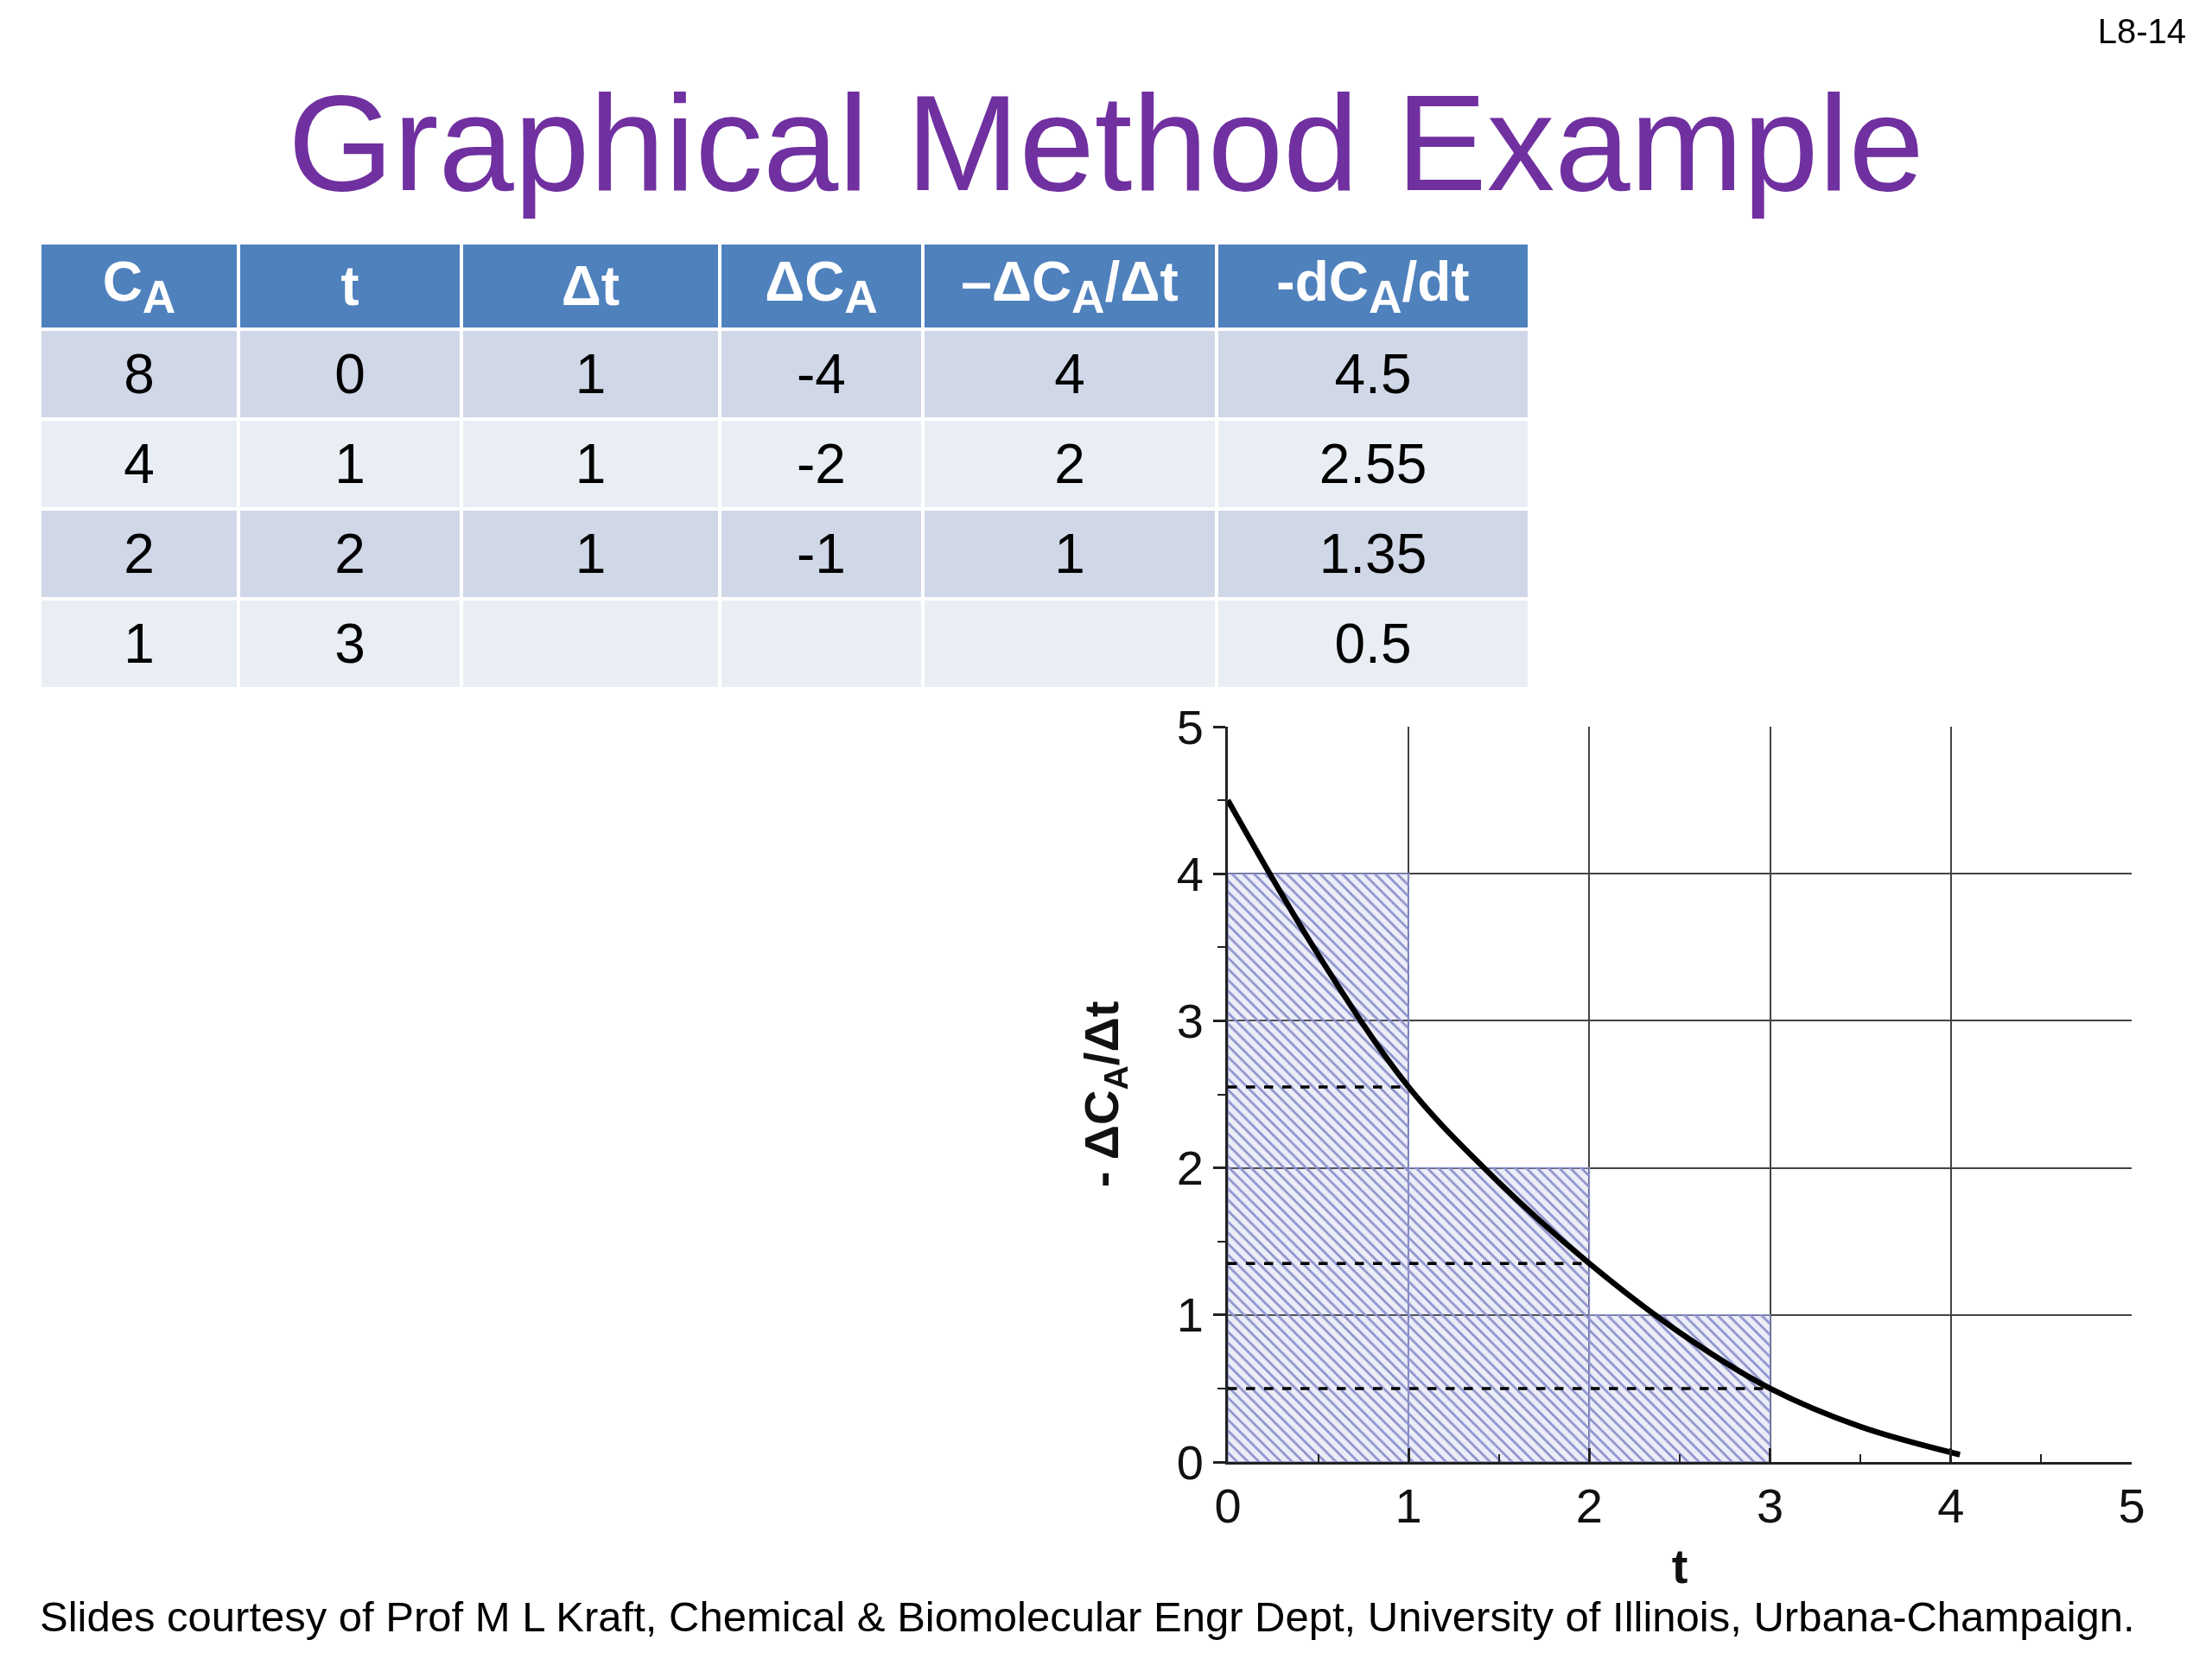  I want to click on x-tick-label: 1, so click(1408, 1506).